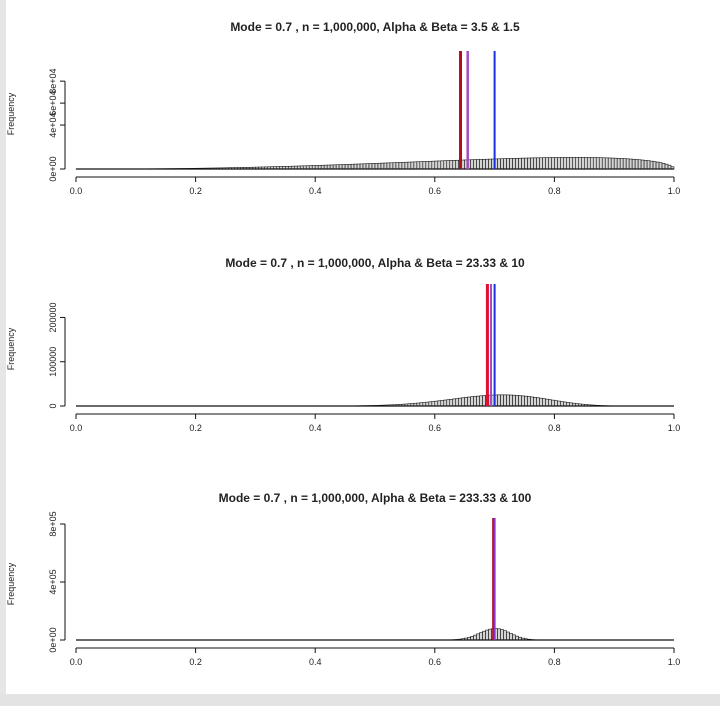 The height and width of the screenshot is (706, 720). I want to click on y-tick-label: 4e+05, so click(53, 581).